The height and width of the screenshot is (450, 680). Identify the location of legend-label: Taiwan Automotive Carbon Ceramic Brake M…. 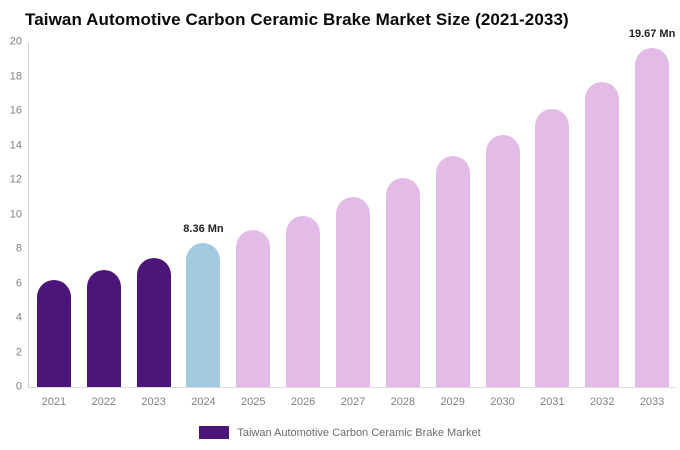
(359, 432).